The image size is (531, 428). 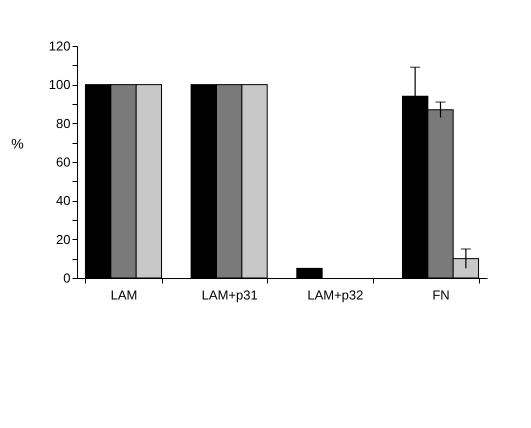 I want to click on y-tick-label: 60, so click(x=63, y=162).